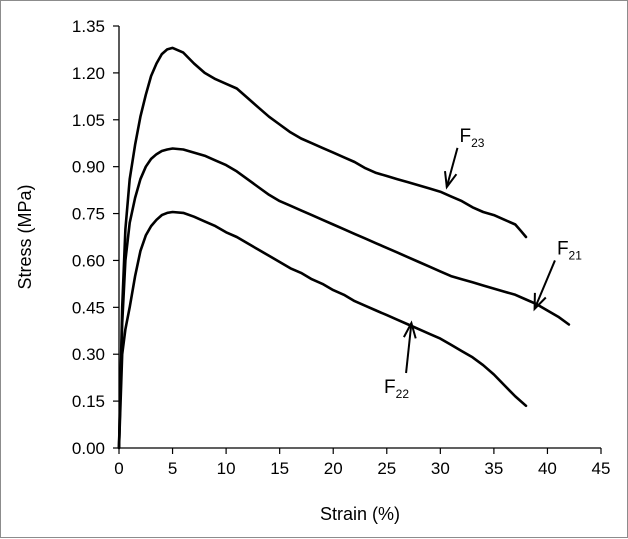 This screenshot has height=539, width=628. I want to click on x-tick-label: 25, so click(386, 468).